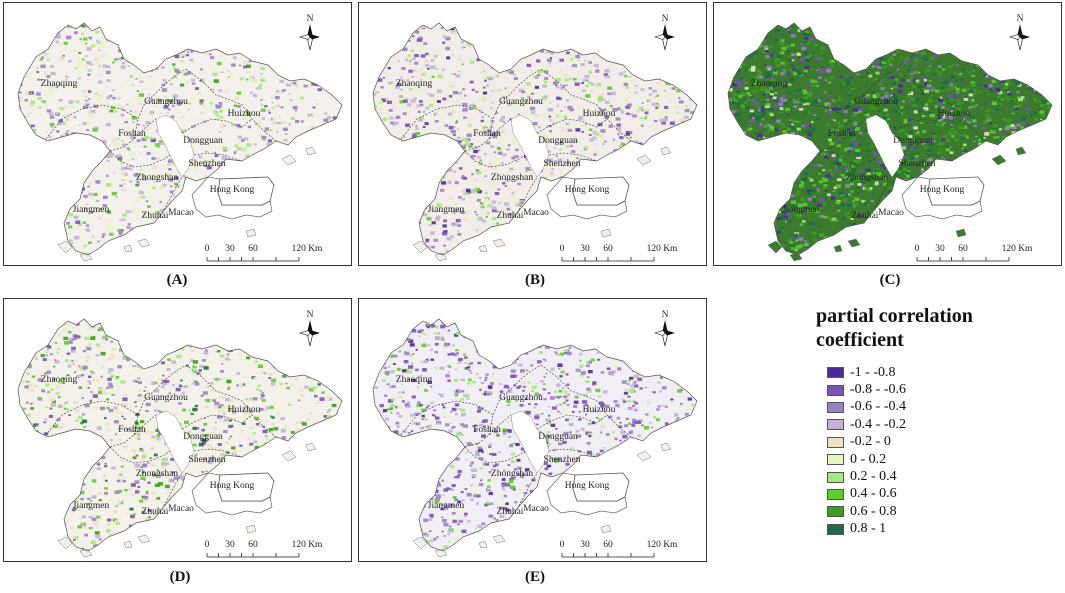  What do you see at coordinates (866, 459) in the screenshot?
I see `legend-item: 0 - 0.2` at bounding box center [866, 459].